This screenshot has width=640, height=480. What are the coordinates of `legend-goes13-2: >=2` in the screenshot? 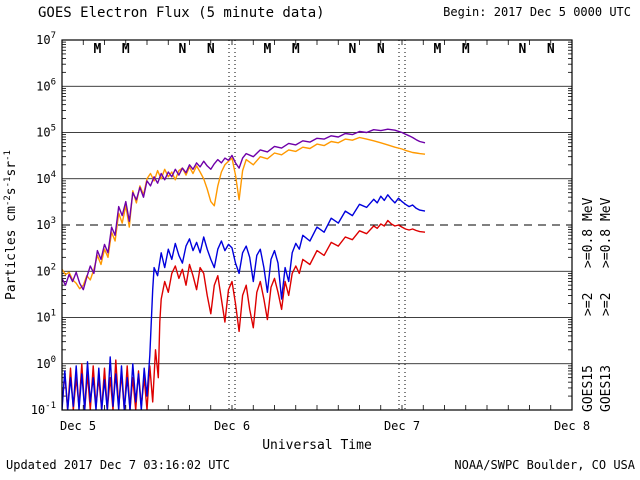 It's located at (606, 304).